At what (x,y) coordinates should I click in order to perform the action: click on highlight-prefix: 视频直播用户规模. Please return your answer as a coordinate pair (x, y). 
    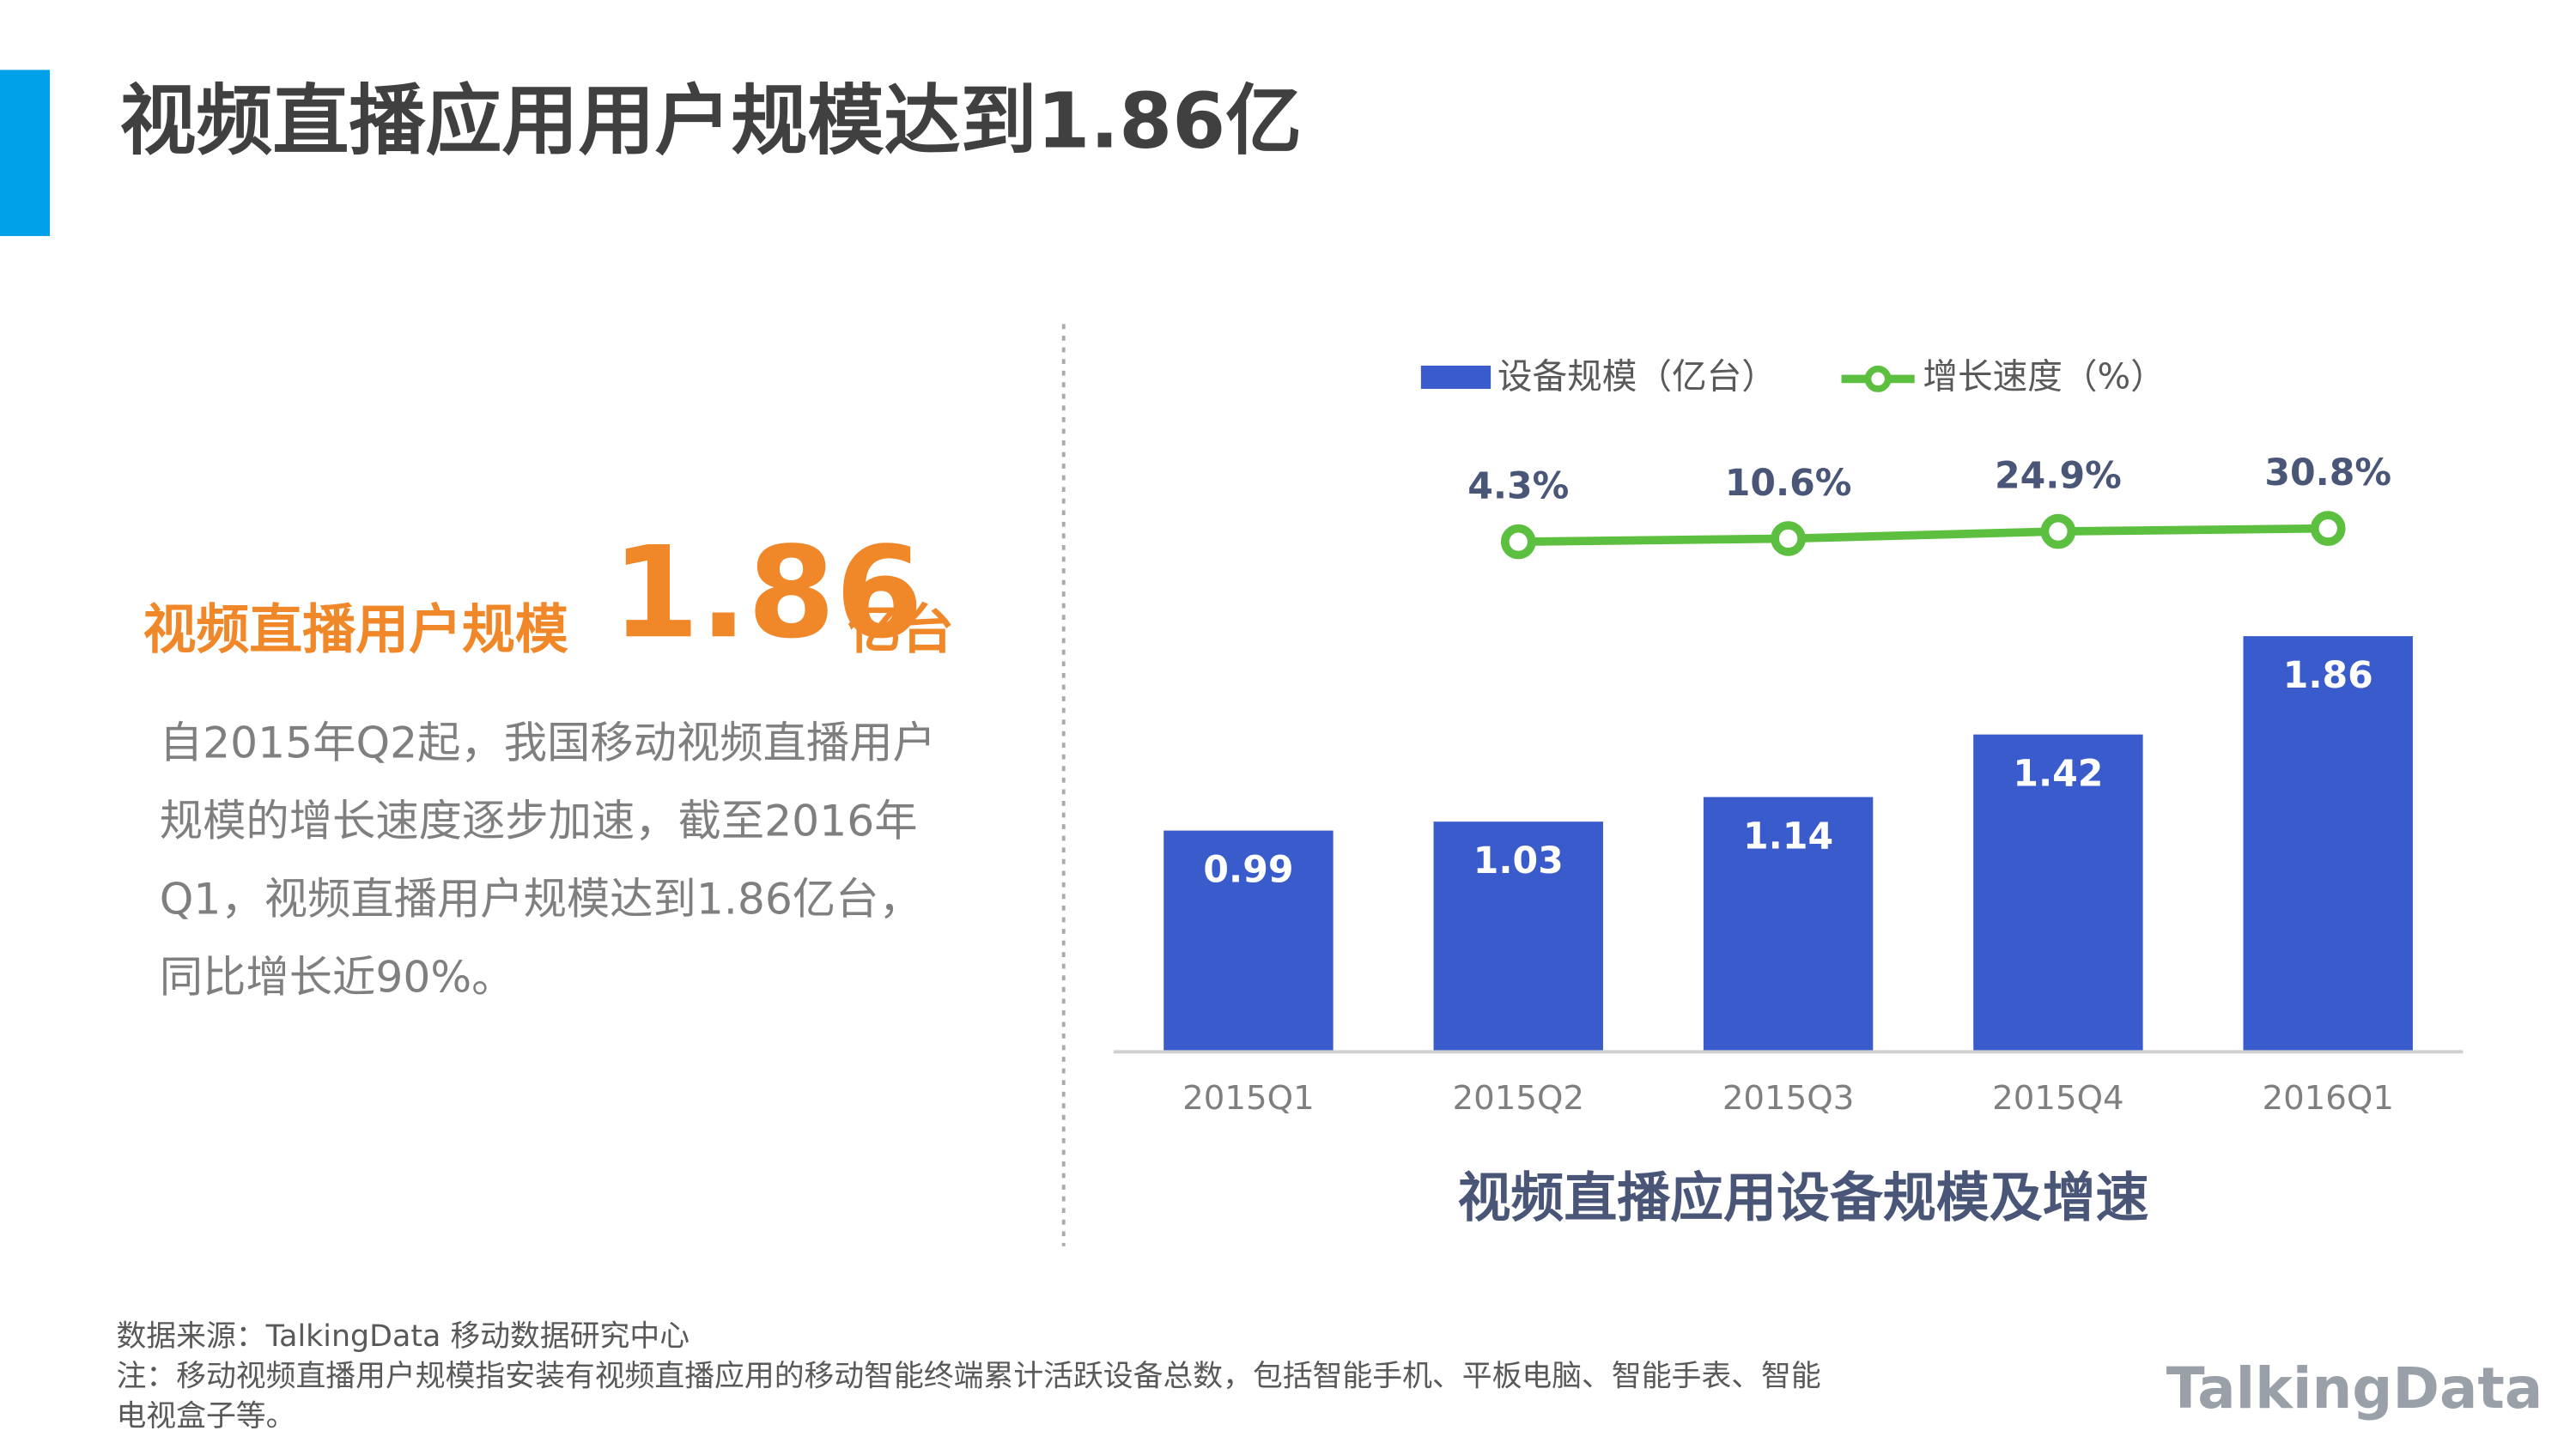
    Looking at the image, I should click on (355, 630).